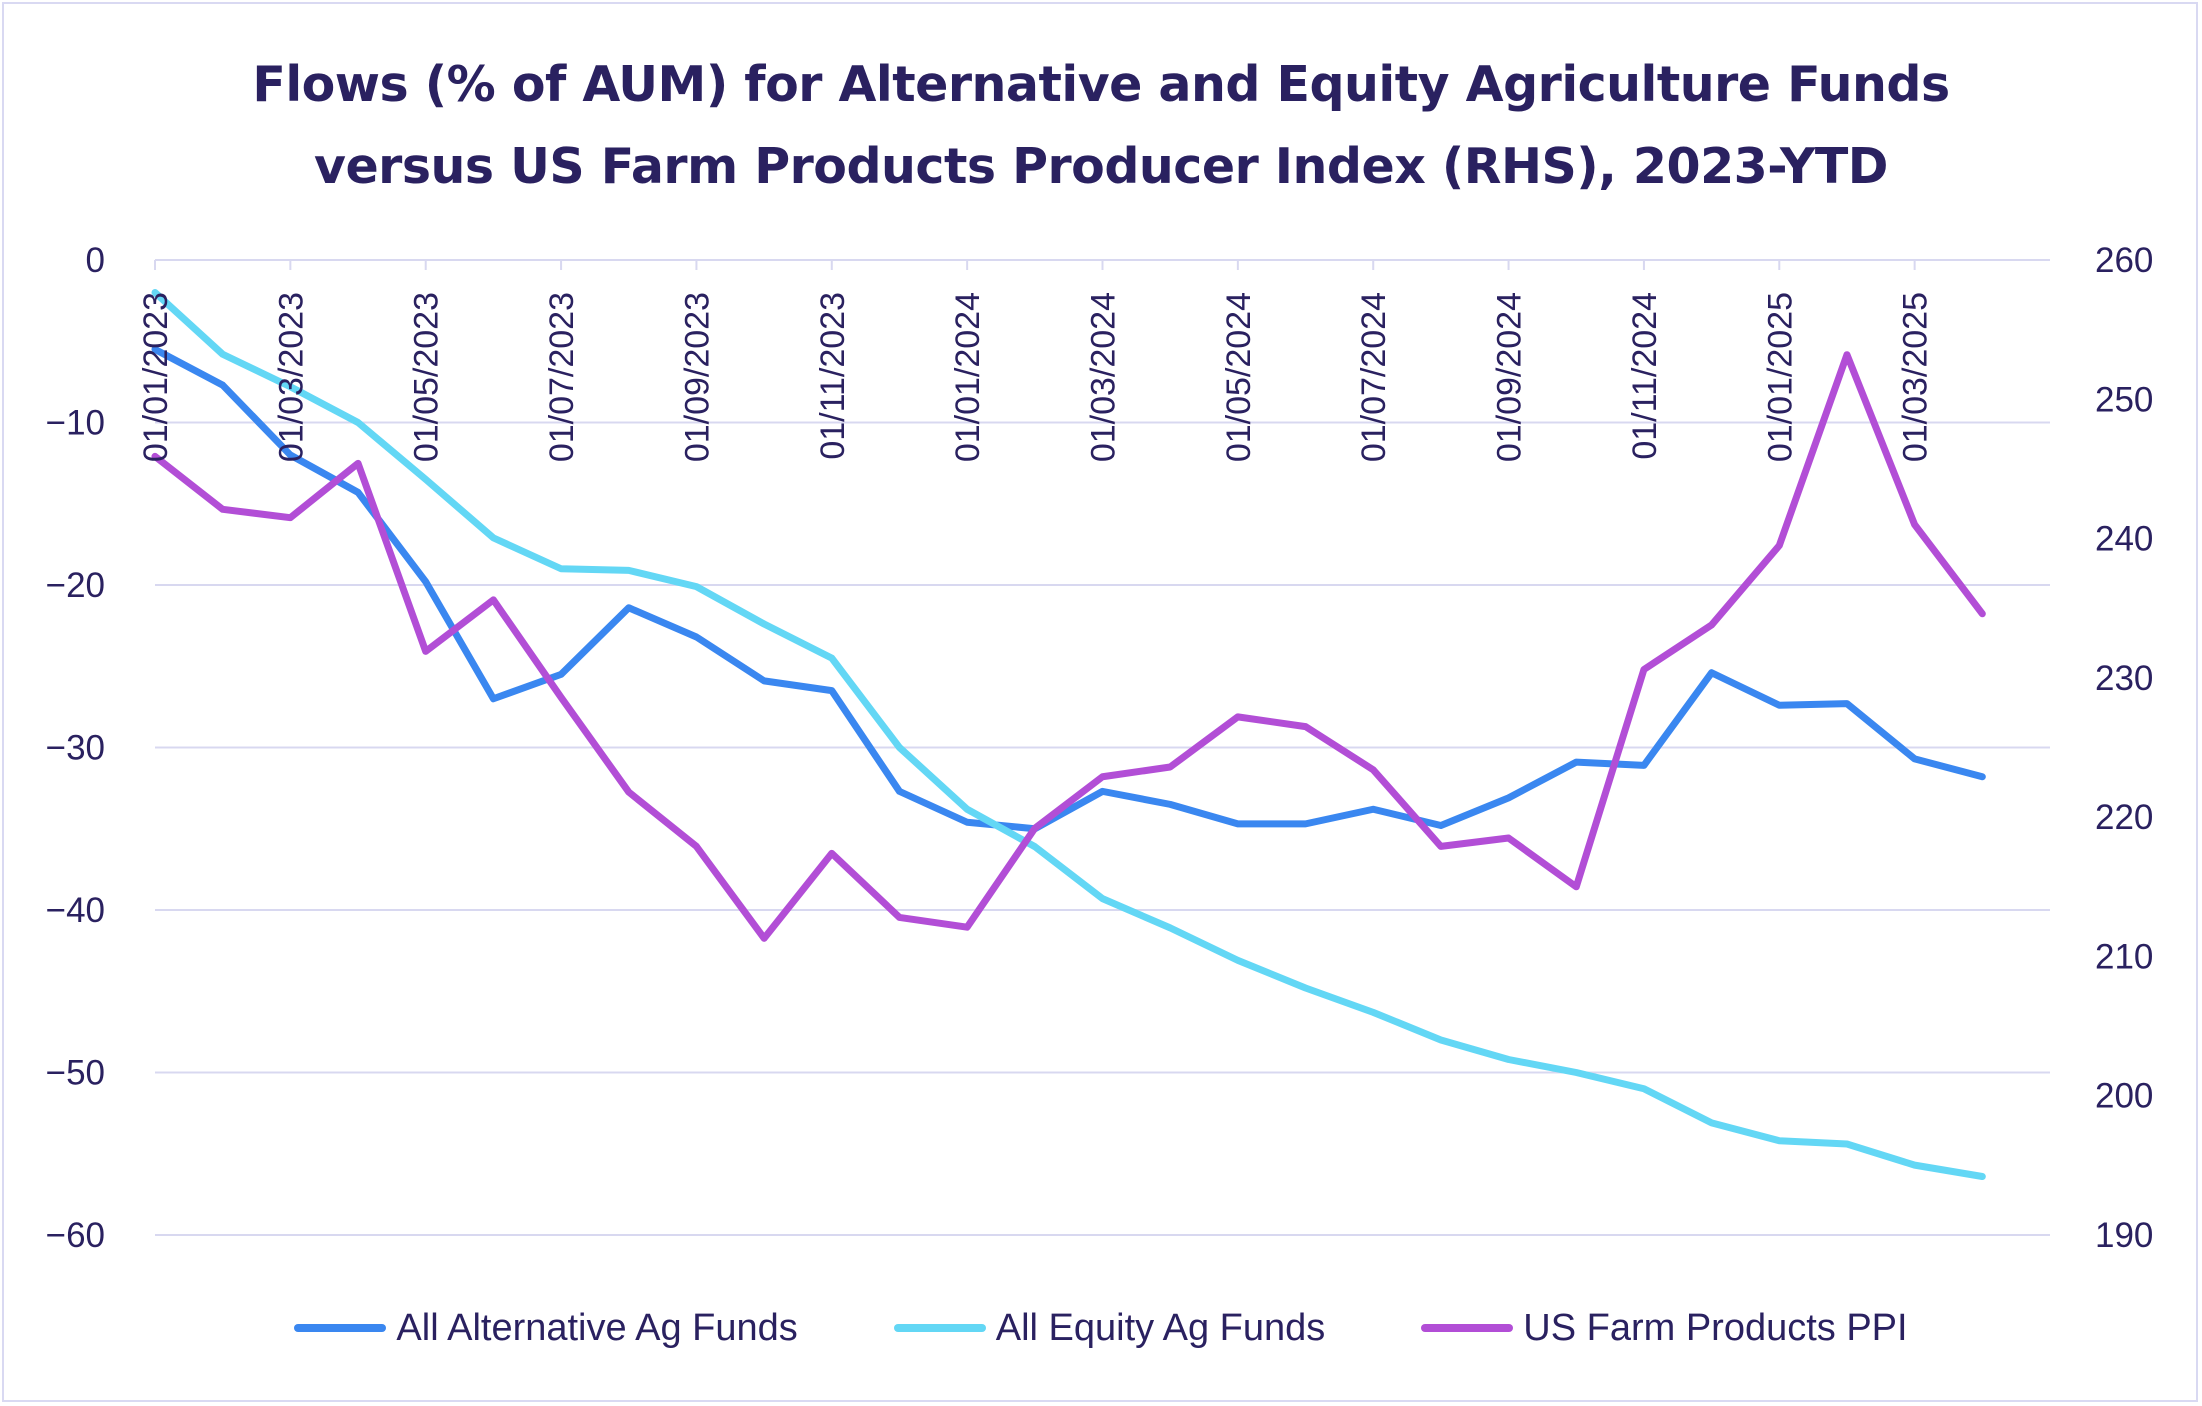  What do you see at coordinates (1780, 377) in the screenshot?
I see `x-tick-label: 01/01/2025` at bounding box center [1780, 377].